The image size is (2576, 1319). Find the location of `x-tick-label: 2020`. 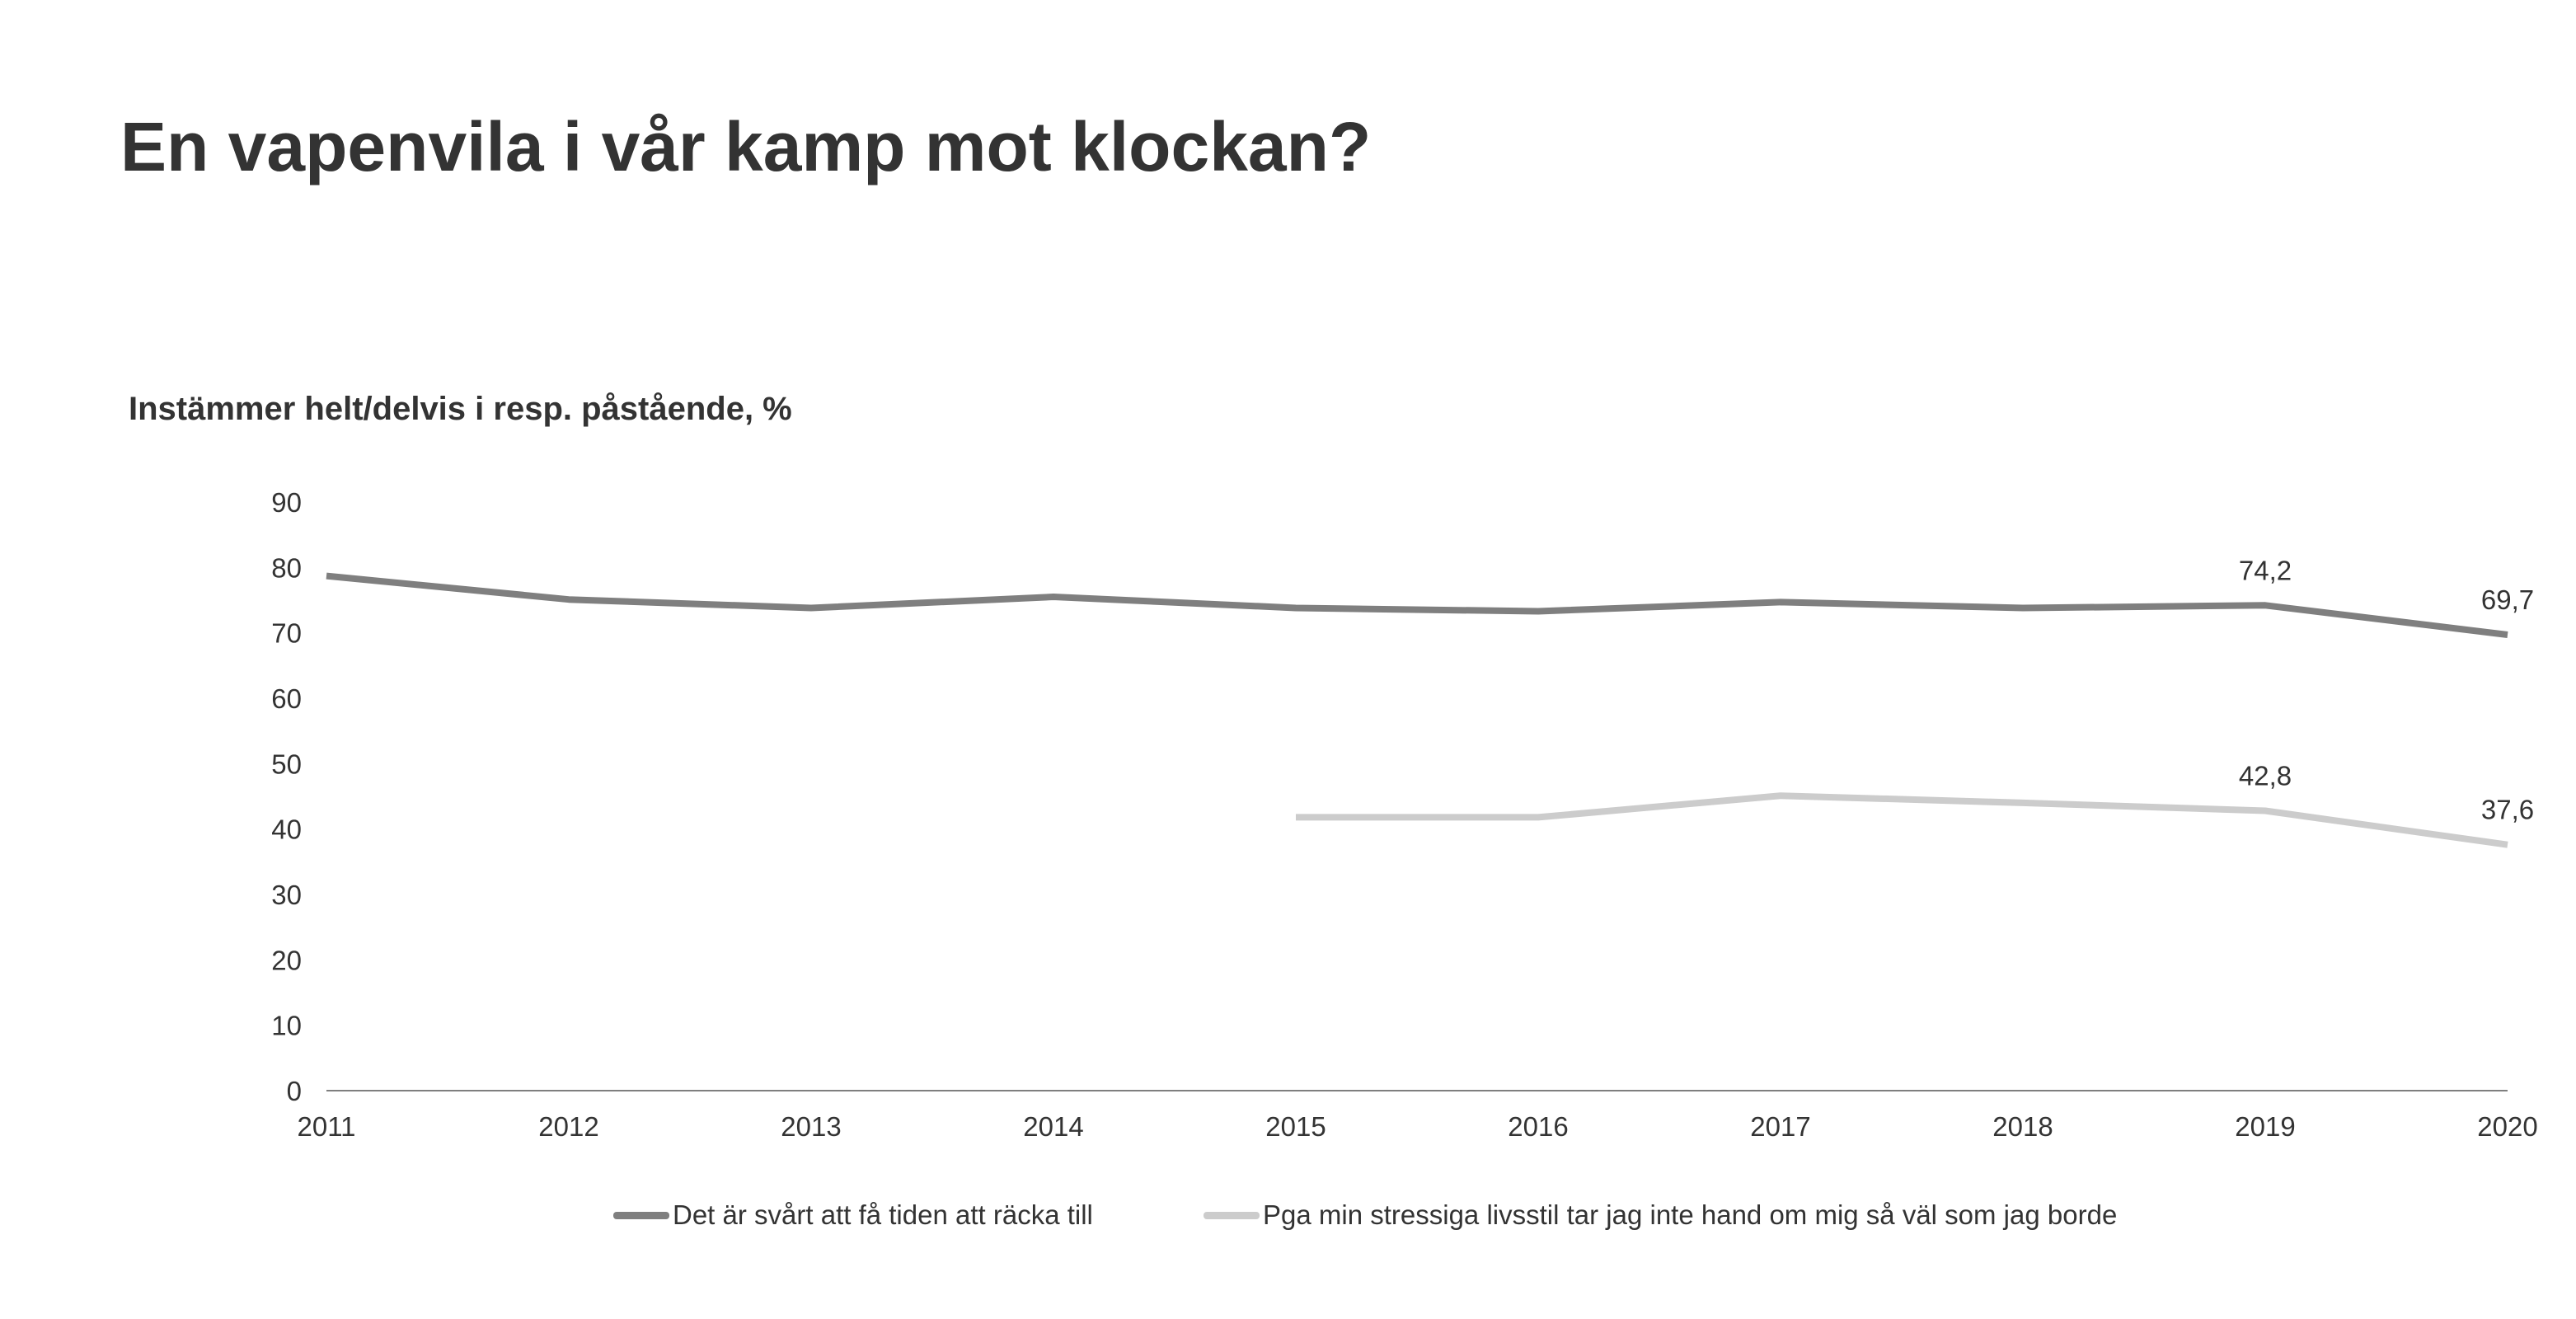

x-tick-label: 2020 is located at coordinates (2507, 1126).